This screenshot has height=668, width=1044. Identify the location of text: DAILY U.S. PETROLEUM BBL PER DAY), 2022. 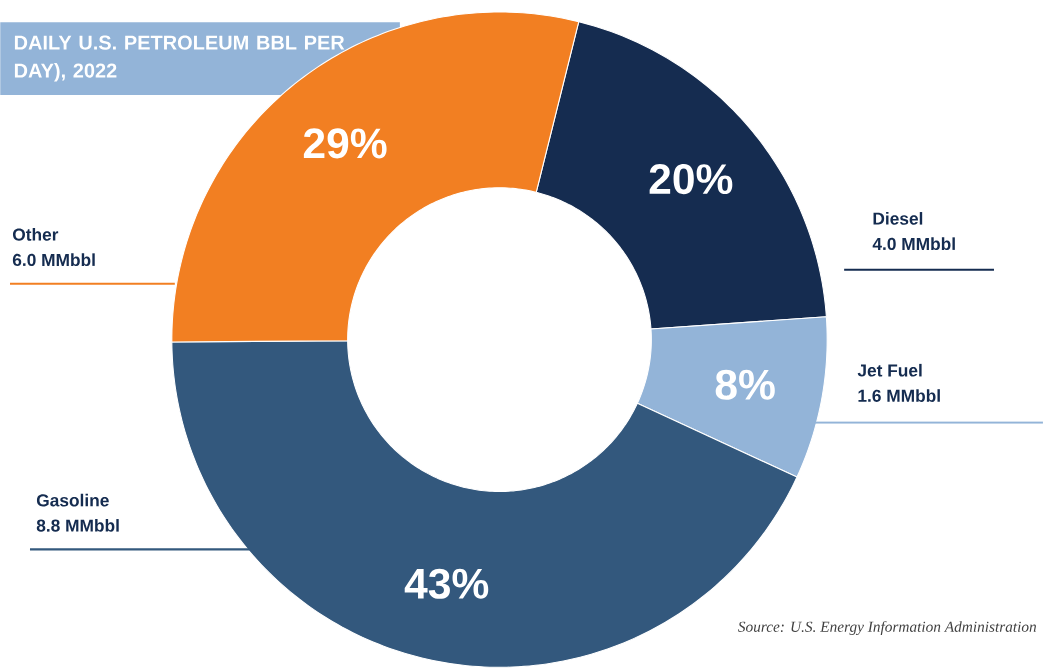
(179, 58).